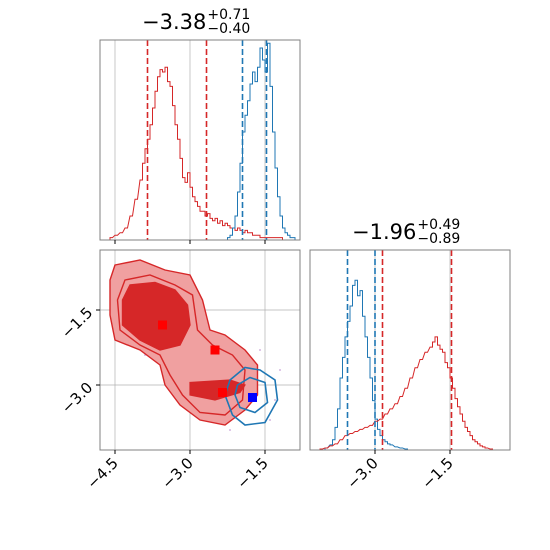  I want to click on title-top-value: −3.38, so click(174, 22).